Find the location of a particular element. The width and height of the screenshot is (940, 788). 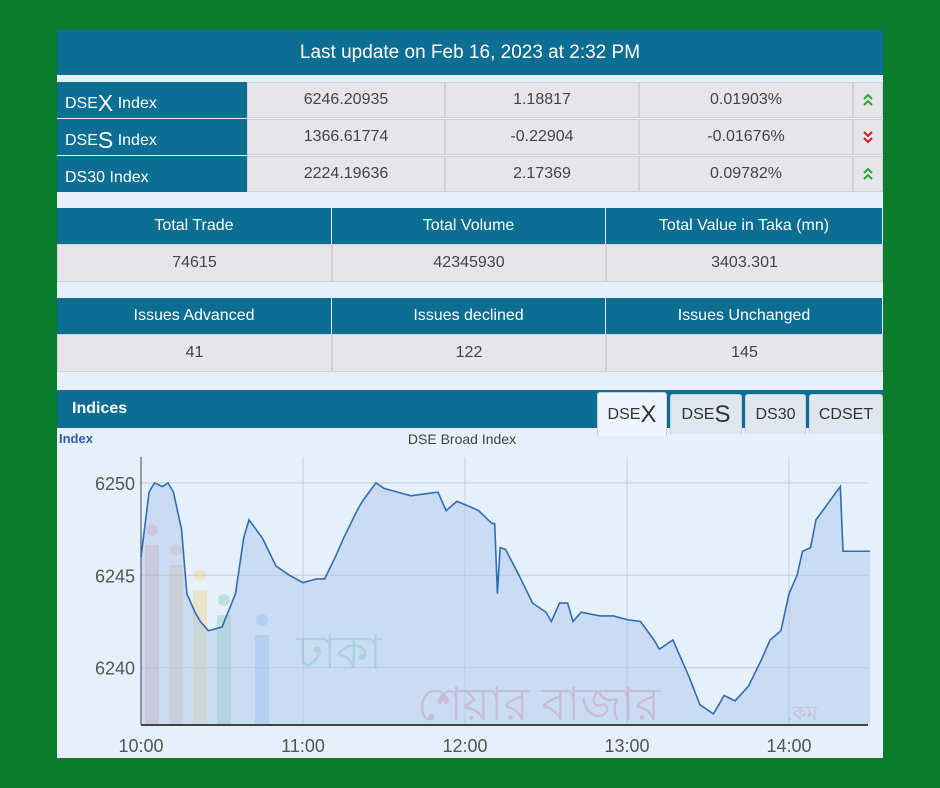

stat-value: 145 is located at coordinates (744, 353).